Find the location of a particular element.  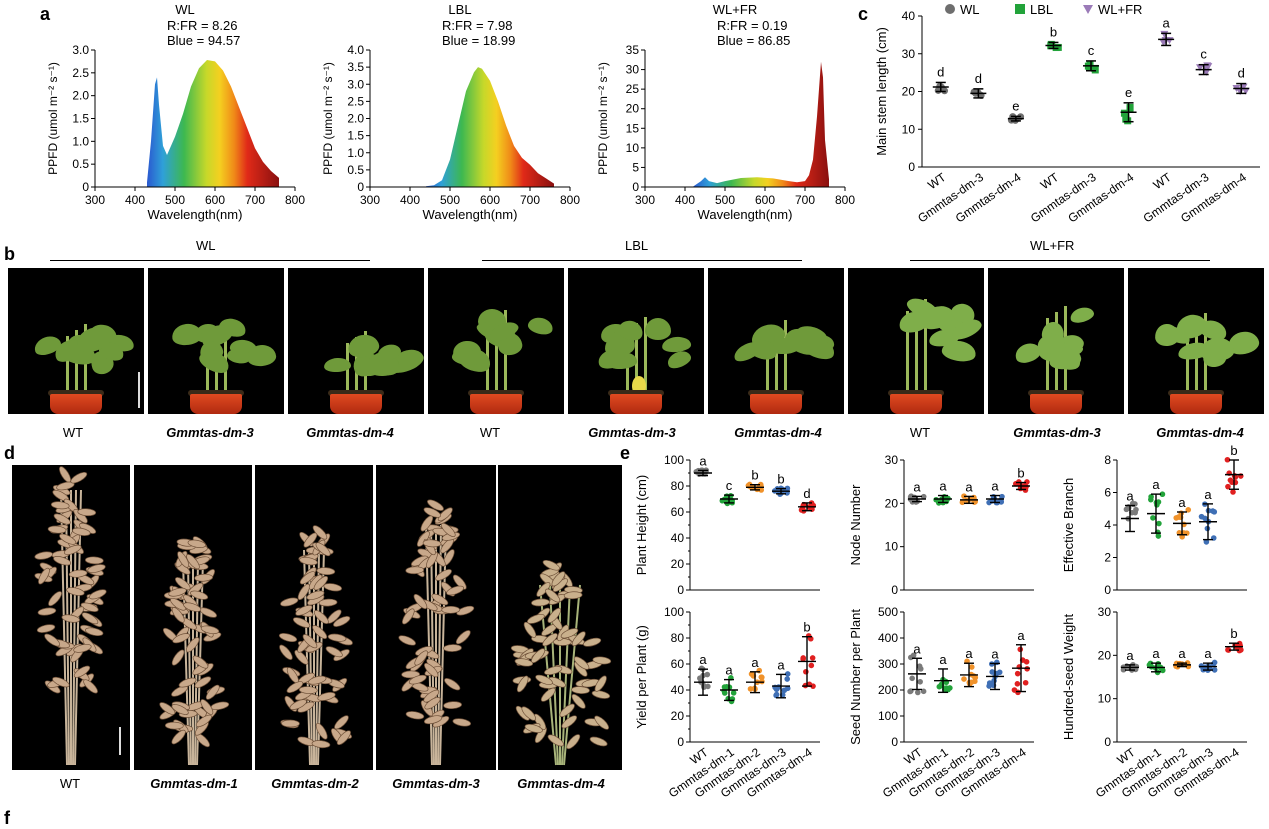

spectrum-area is located at coordinates (213, 123).